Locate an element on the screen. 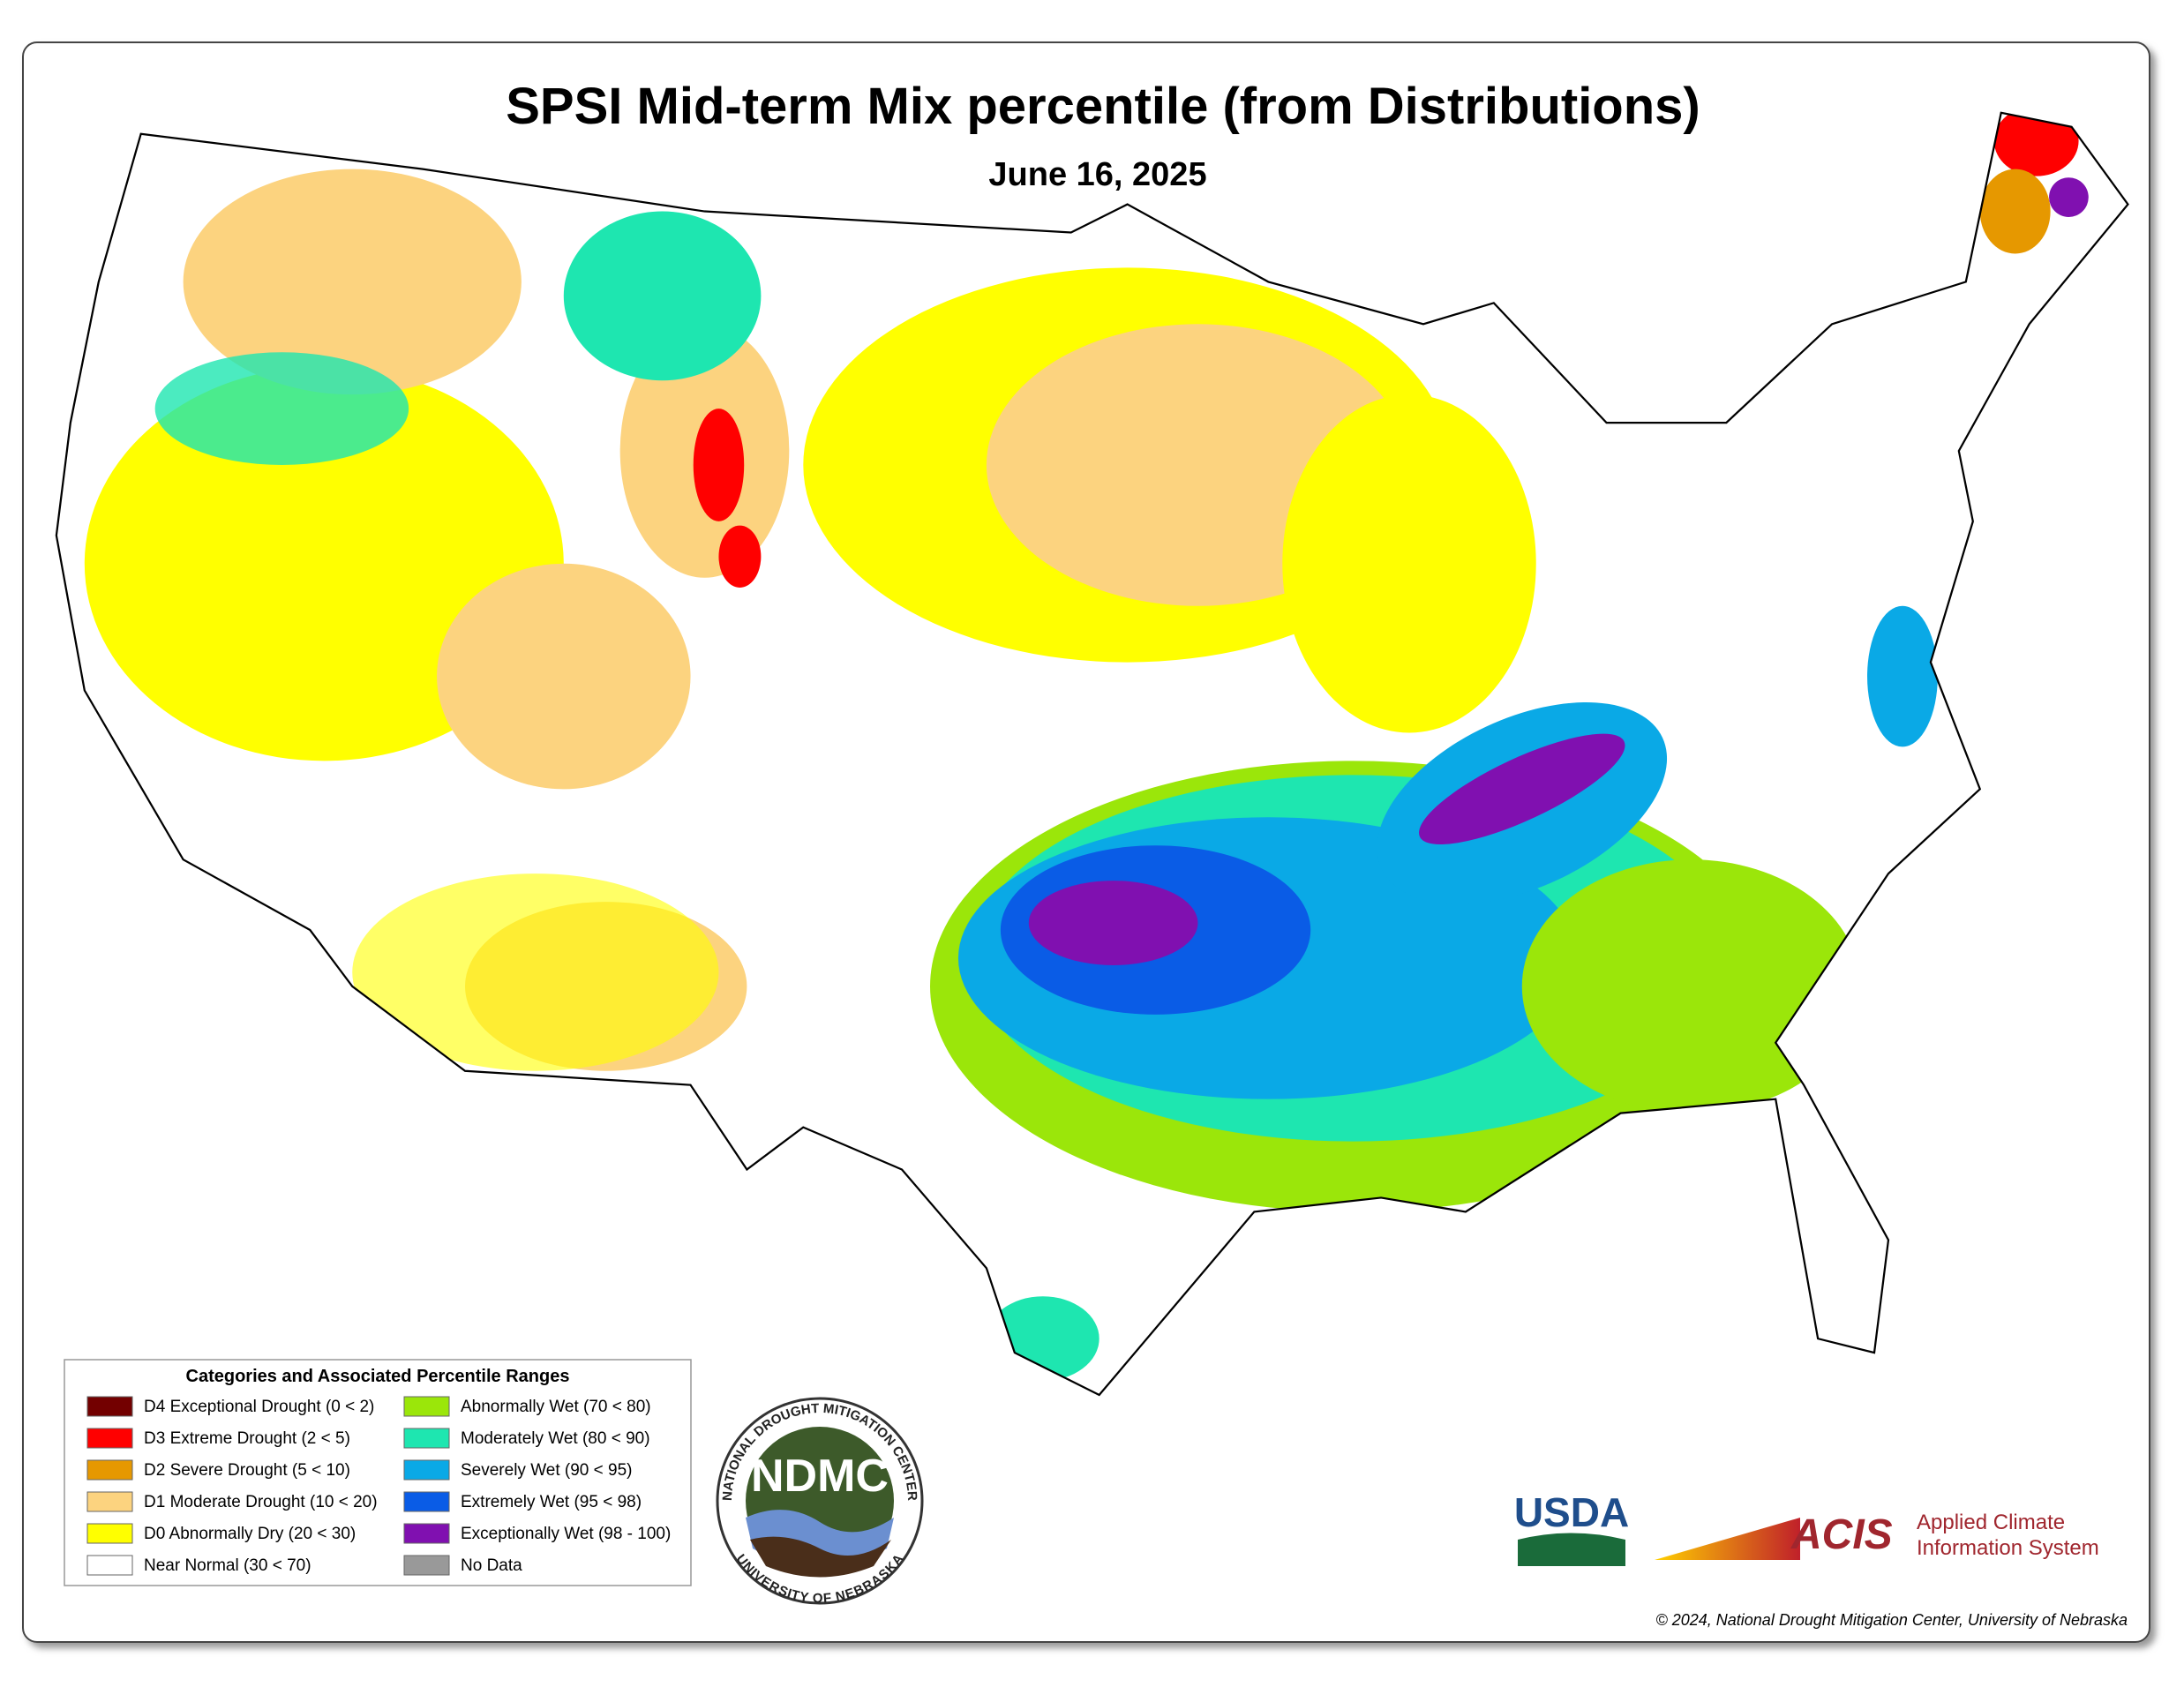 The width and height of the screenshot is (2184, 1687). acis-text: ACIS is located at coordinates (1842, 1534).